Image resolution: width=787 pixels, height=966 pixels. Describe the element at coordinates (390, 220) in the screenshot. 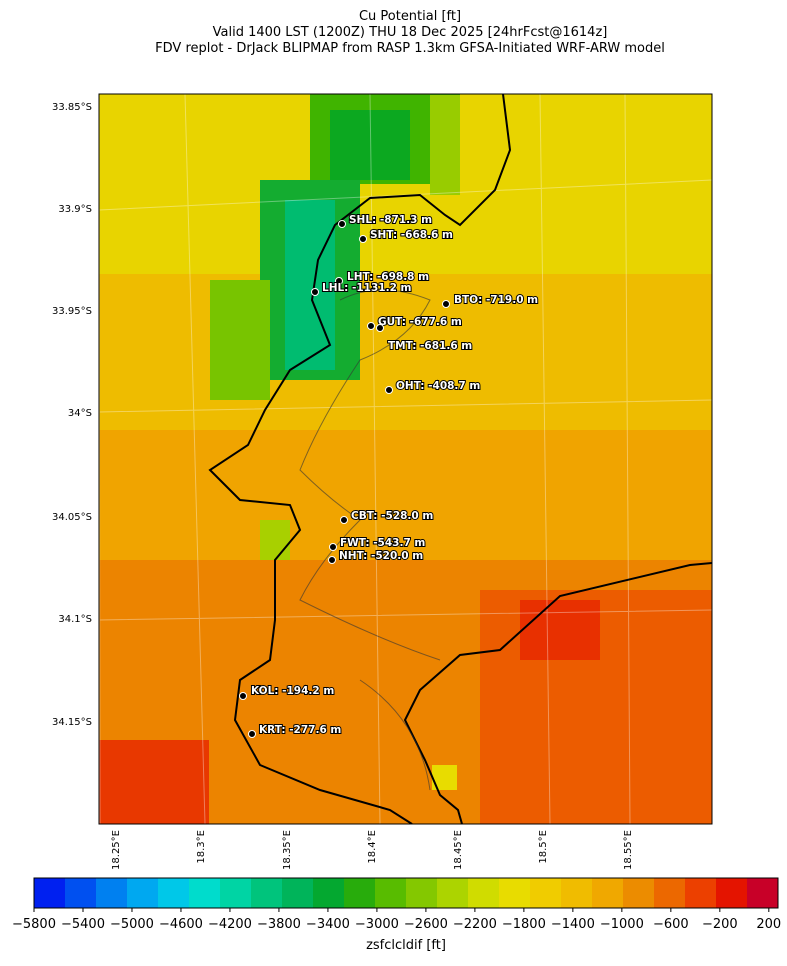

I see `station-label: SHL: -871.3 m` at that location.